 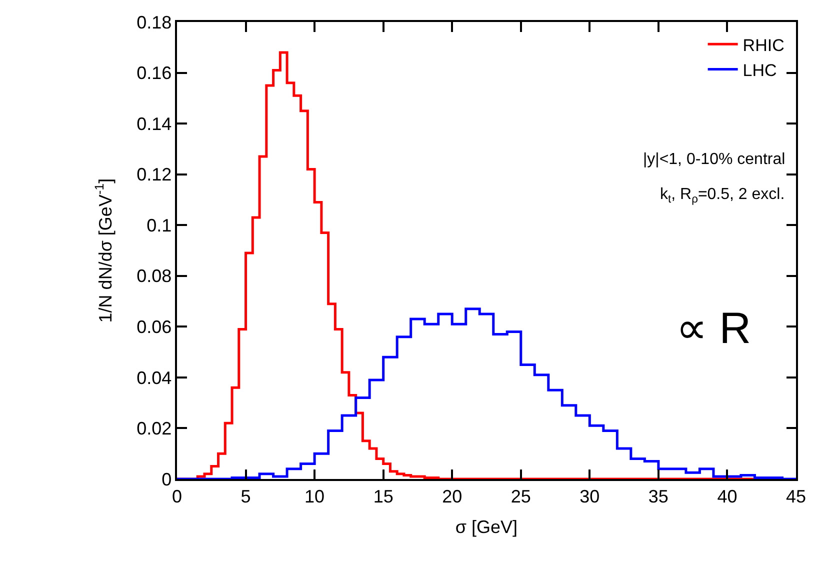 I want to click on x-axis-title: σ [GeV], so click(x=486, y=526).